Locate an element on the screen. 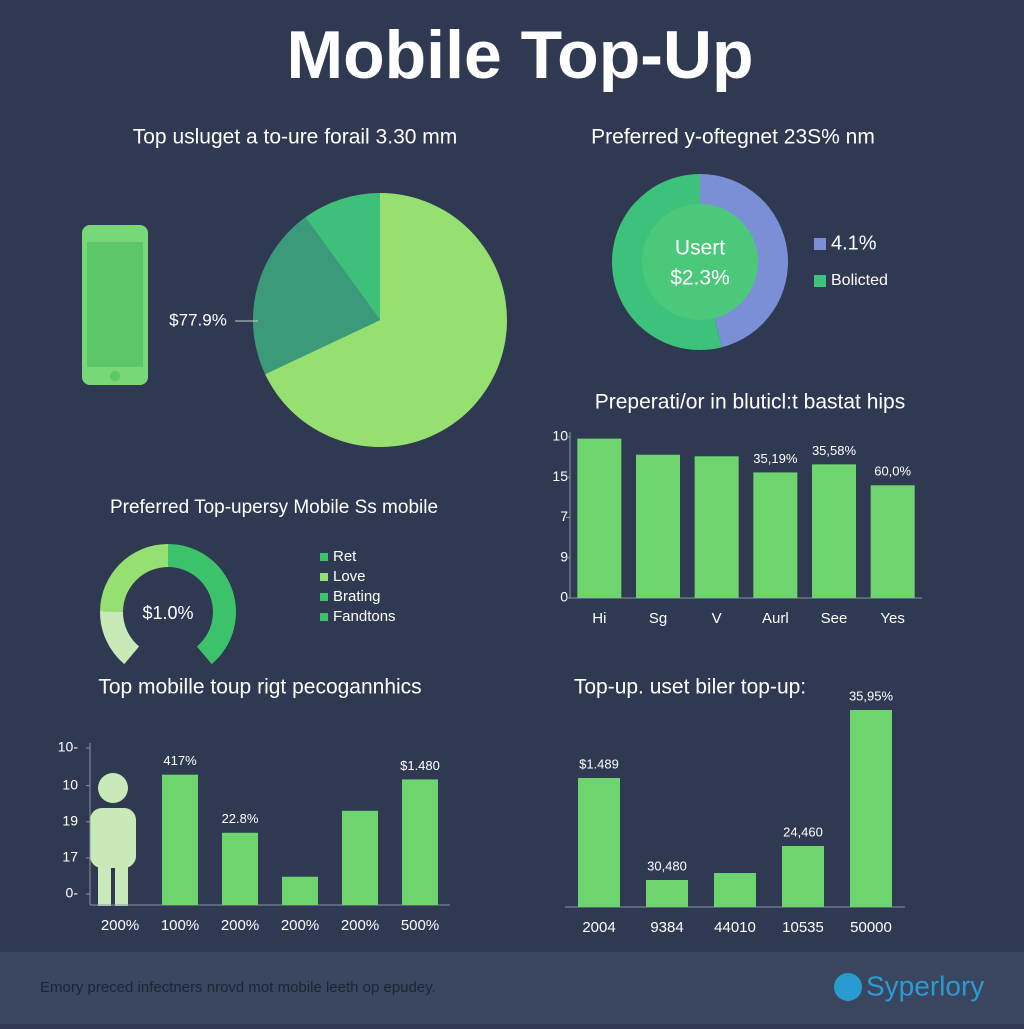 This screenshot has height=1029, width=1024. bar-annotation: 35,58% is located at coordinates (834, 450).